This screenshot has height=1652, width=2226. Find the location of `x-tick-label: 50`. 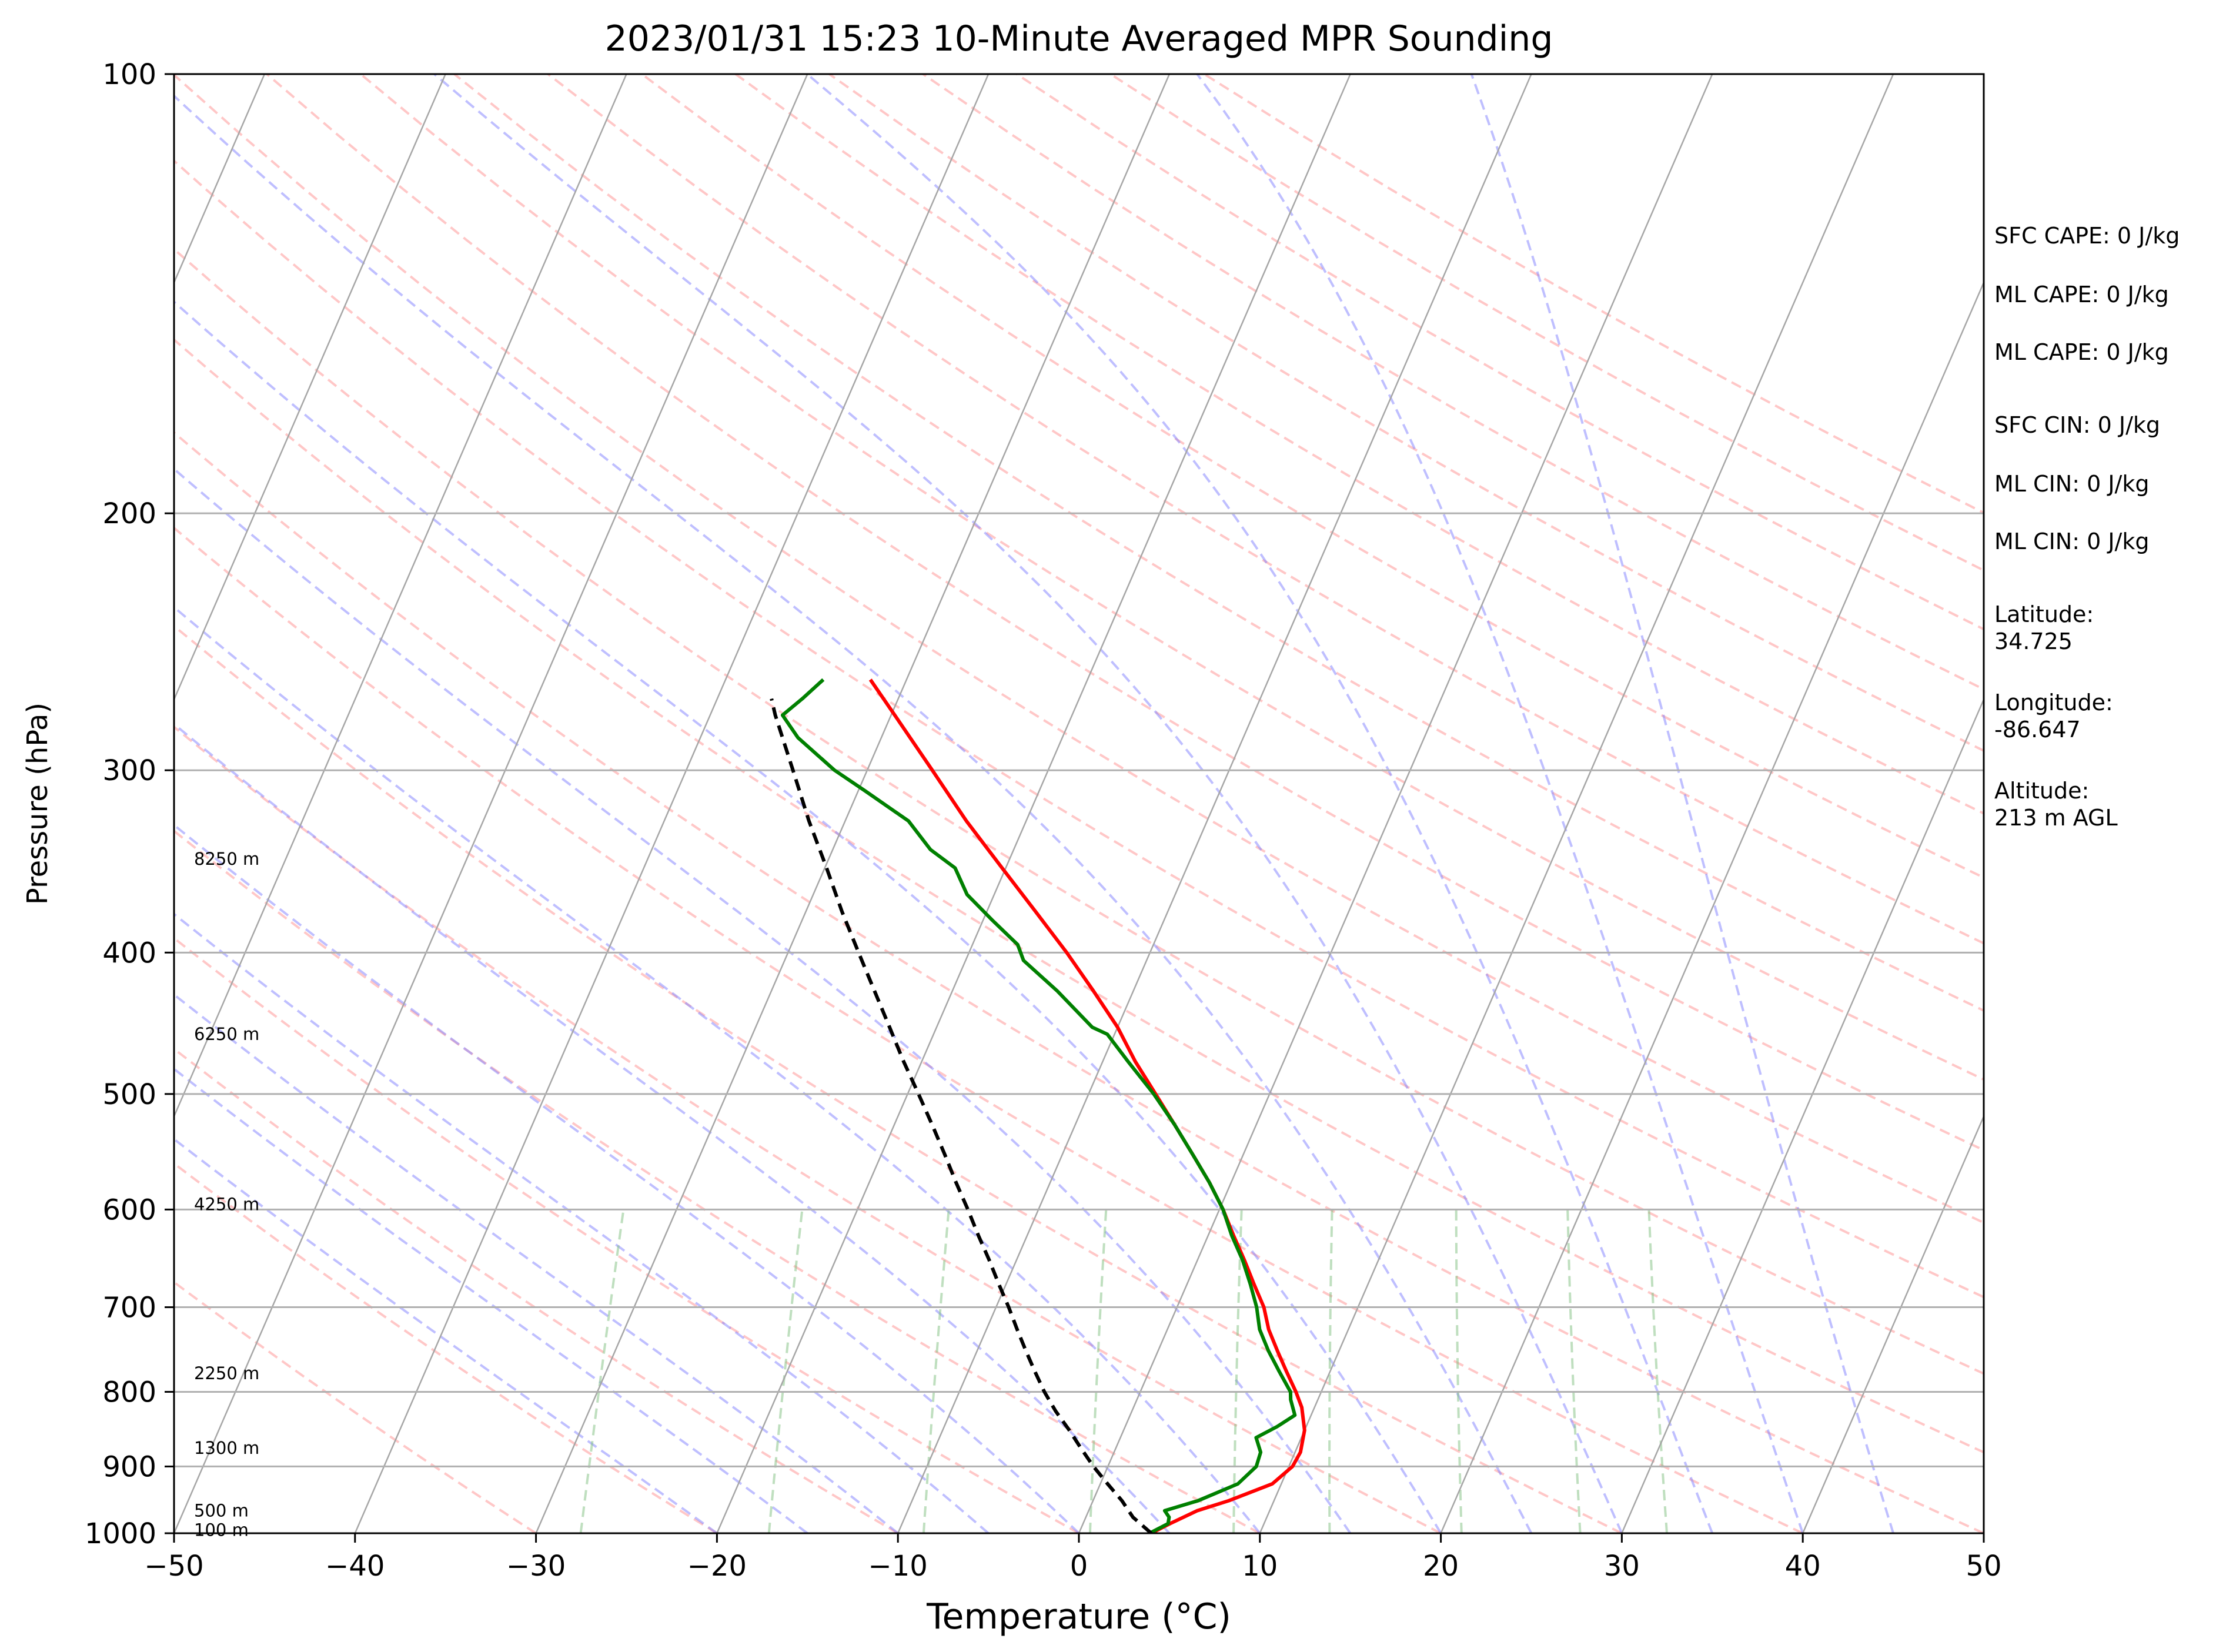

x-tick-label: 50 is located at coordinates (1984, 1567).